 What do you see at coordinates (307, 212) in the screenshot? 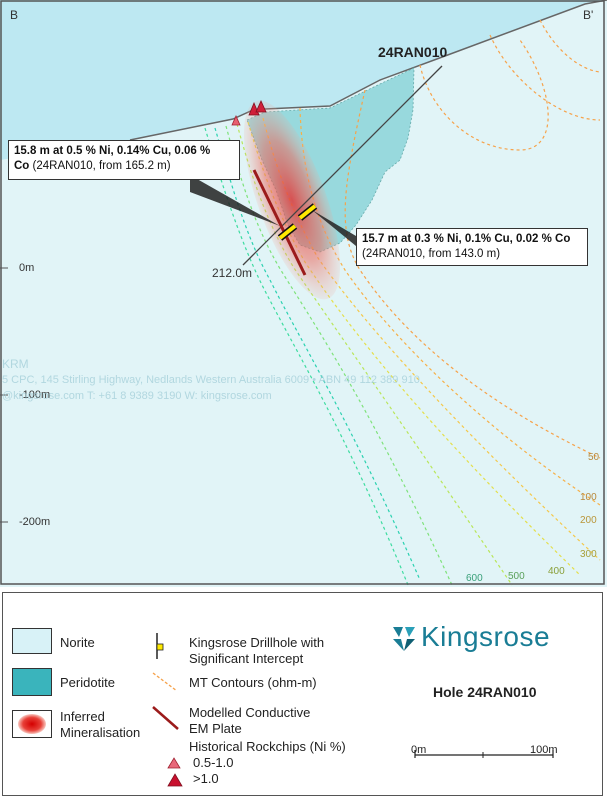
I see `intercept-upper-fill` at bounding box center [307, 212].